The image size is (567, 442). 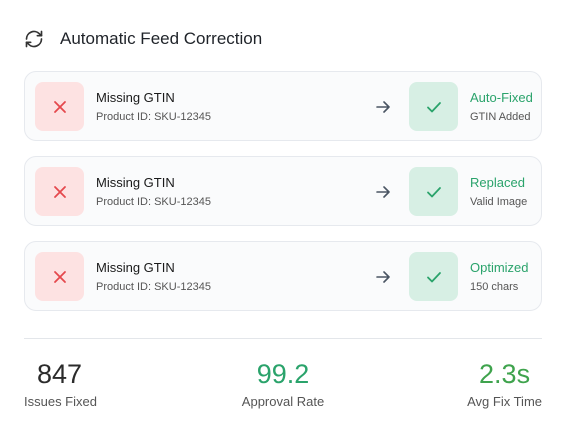 I want to click on result-info: Optimized 150 chars, so click(x=499, y=277).